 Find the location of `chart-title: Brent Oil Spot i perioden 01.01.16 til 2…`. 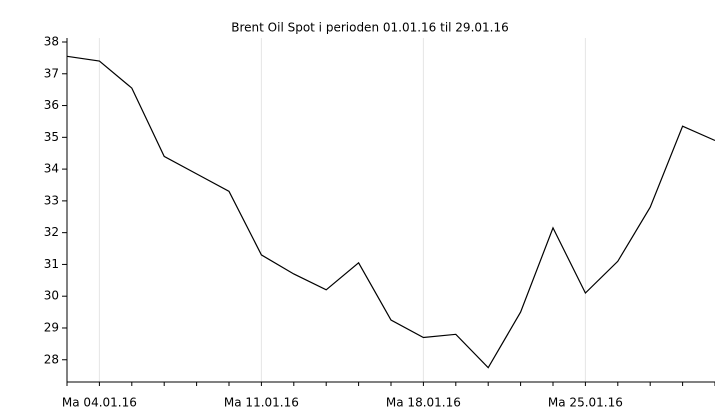

chart-title: Brent Oil Spot i perioden 01.01.16 til 2… is located at coordinates (370, 28).